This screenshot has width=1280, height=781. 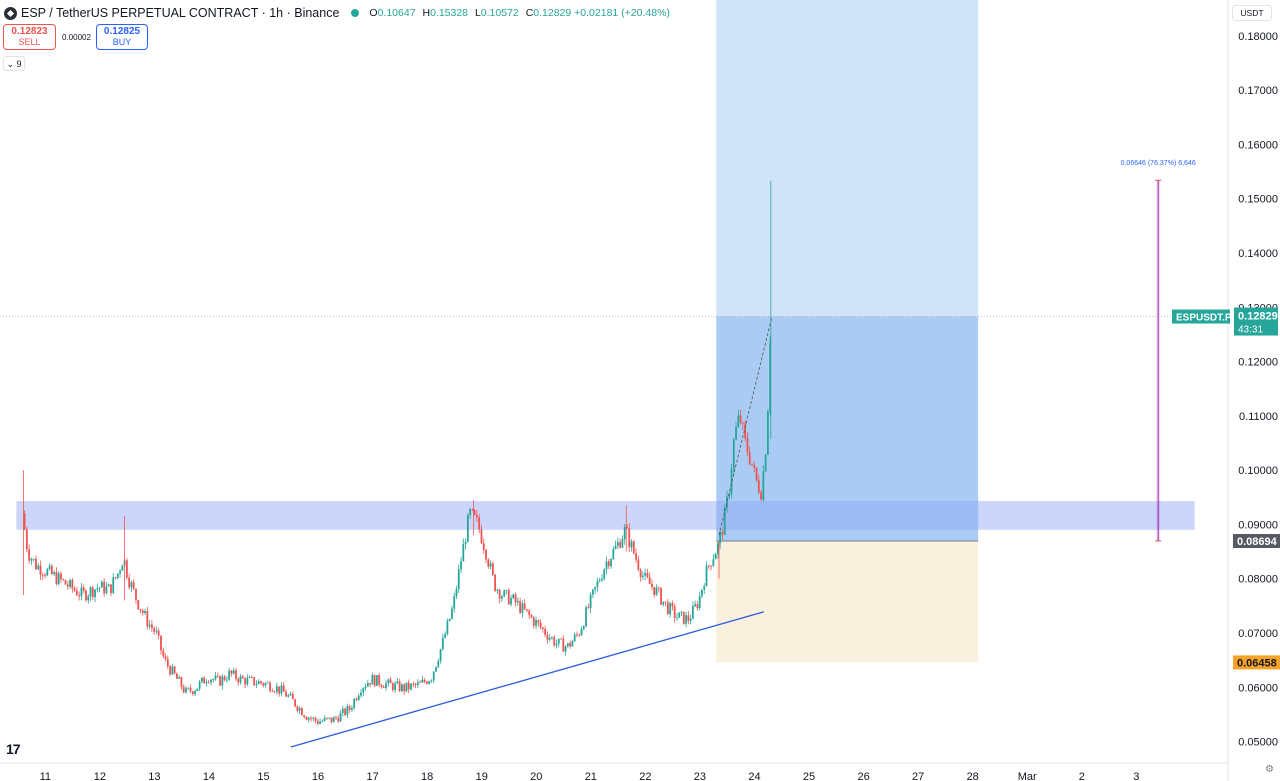 What do you see at coordinates (29, 37) in the screenshot?
I see `sell-button: 0.12823 SELL` at bounding box center [29, 37].